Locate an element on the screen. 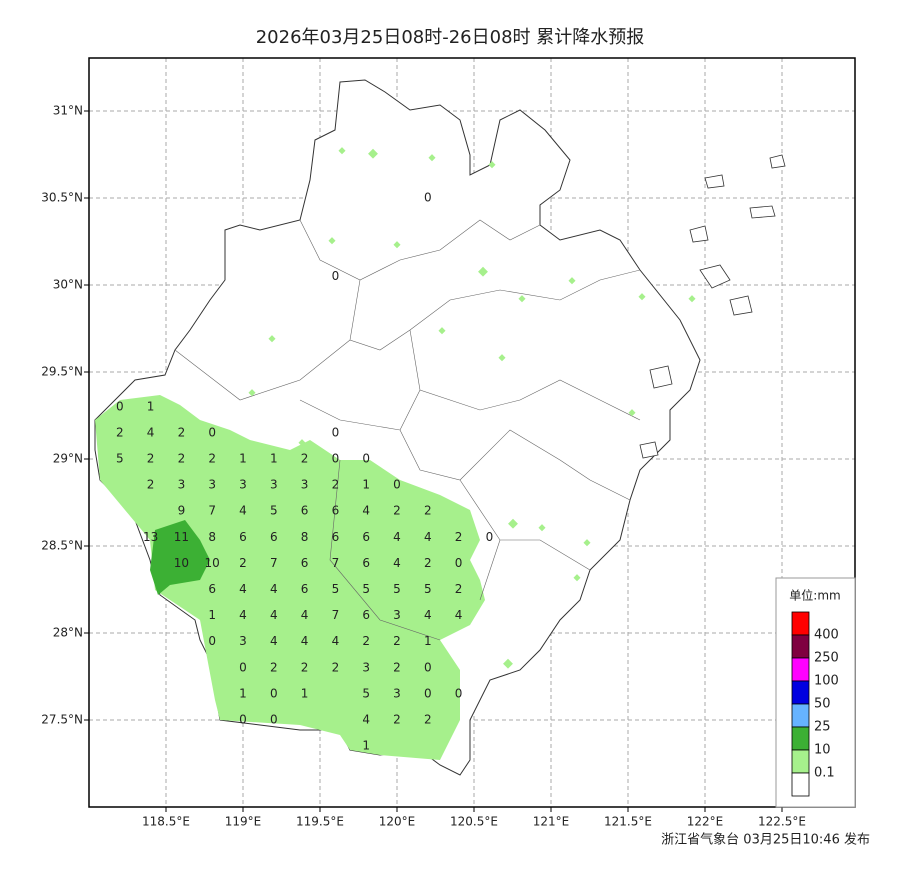 The width and height of the screenshot is (900, 881). lat-tick-label: 29.5°N is located at coordinates (62, 372).